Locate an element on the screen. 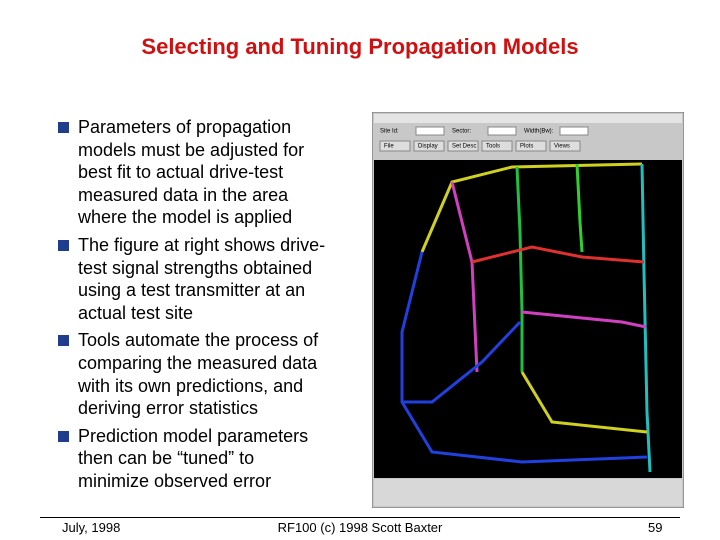 The image size is (720, 540). bullet-line: then can be “tuned” to is located at coordinates (166, 458).